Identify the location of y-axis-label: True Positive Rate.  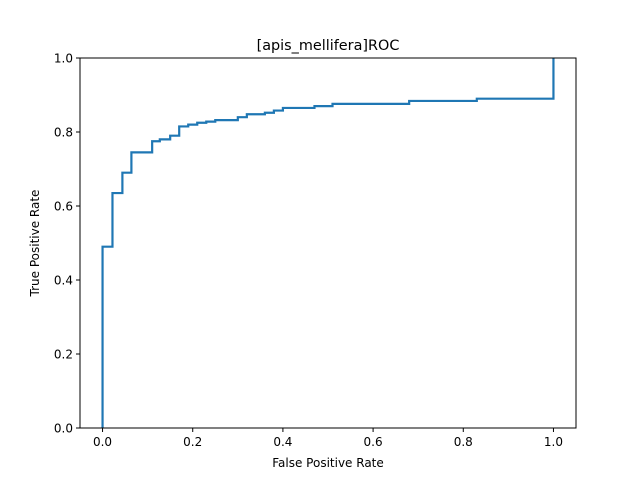
(35, 244).